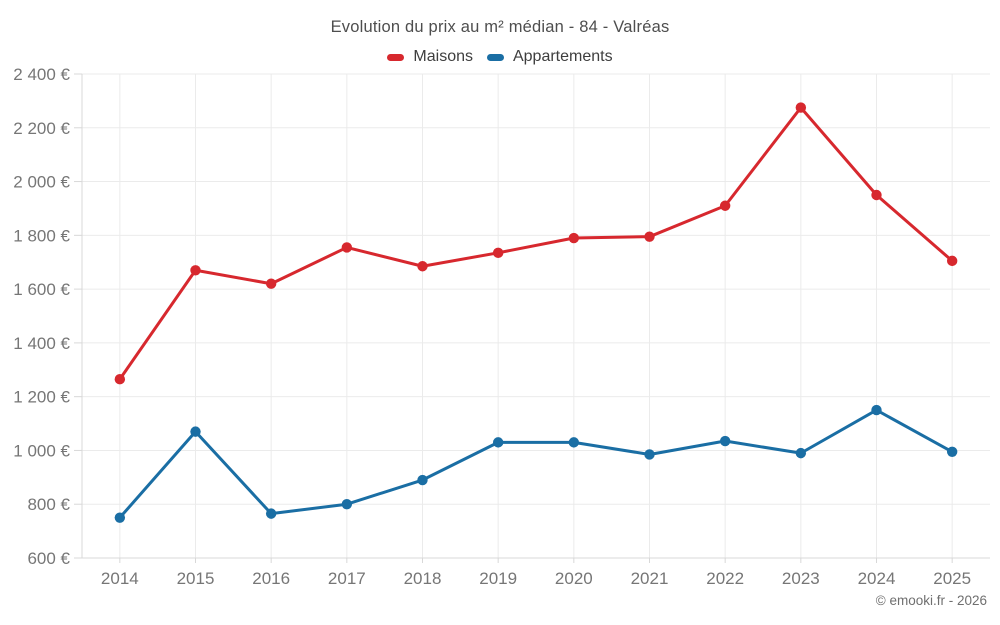 This screenshot has width=1000, height=625. What do you see at coordinates (48, 558) in the screenshot?
I see `y-tick-label: 600 €` at bounding box center [48, 558].